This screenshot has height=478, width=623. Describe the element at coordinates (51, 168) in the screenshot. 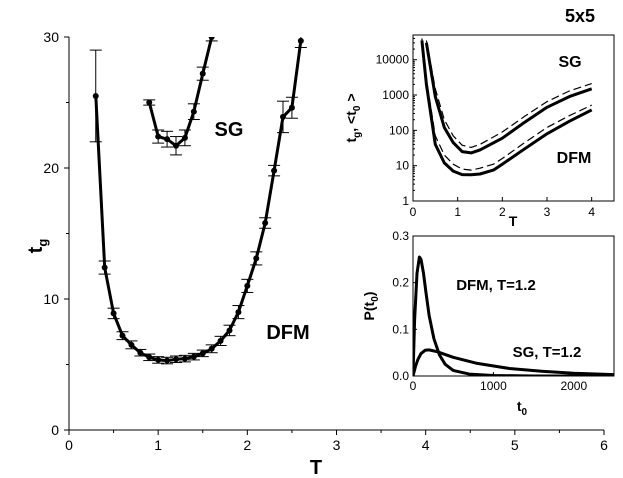

I see `y-tick-label: 20` at that location.